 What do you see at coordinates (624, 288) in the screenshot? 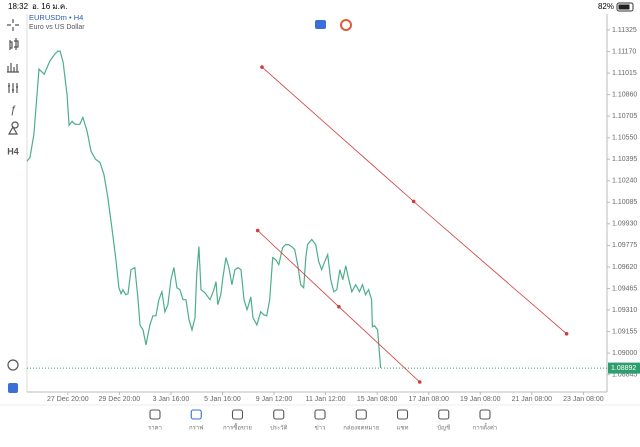
I see `y-tick-label: 1.09465` at bounding box center [624, 288].